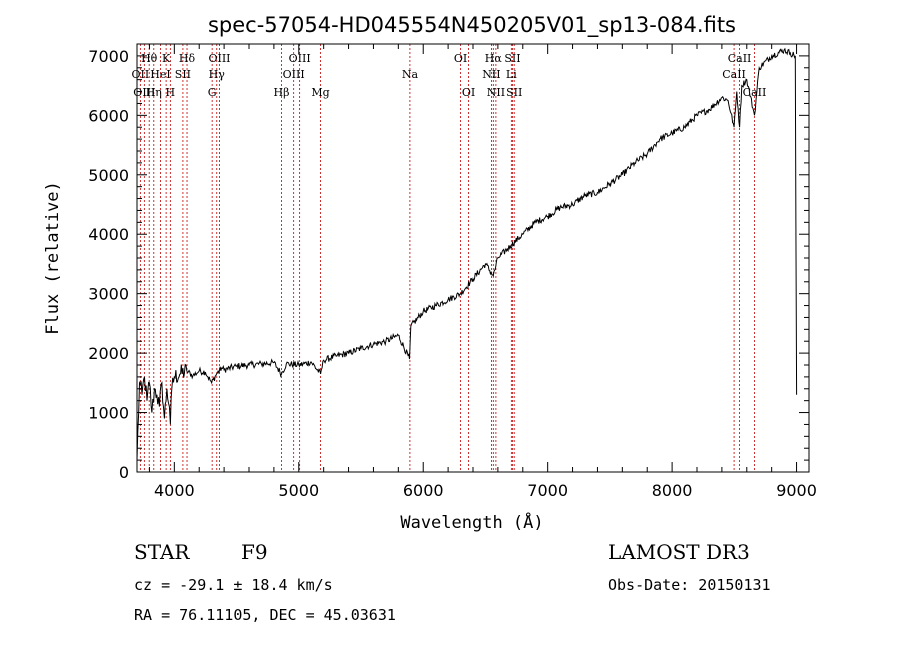 The width and height of the screenshot is (900, 649). What do you see at coordinates (254, 552) in the screenshot?
I see `object-subclass: F9` at bounding box center [254, 552].